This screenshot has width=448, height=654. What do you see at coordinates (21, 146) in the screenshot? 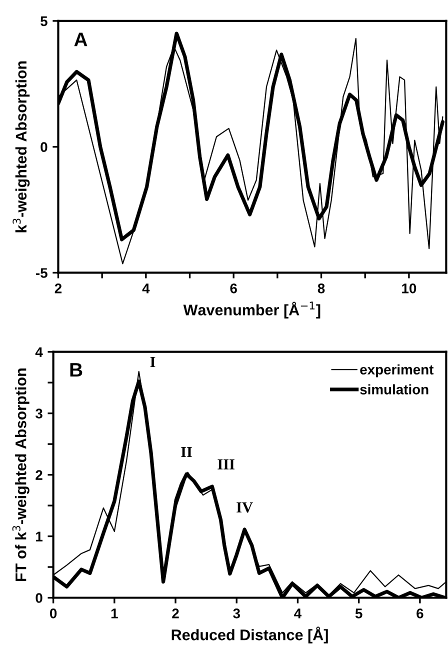
I see `y-axis-title: k$^{3}$-weighted Absorption` at bounding box center [21, 146].